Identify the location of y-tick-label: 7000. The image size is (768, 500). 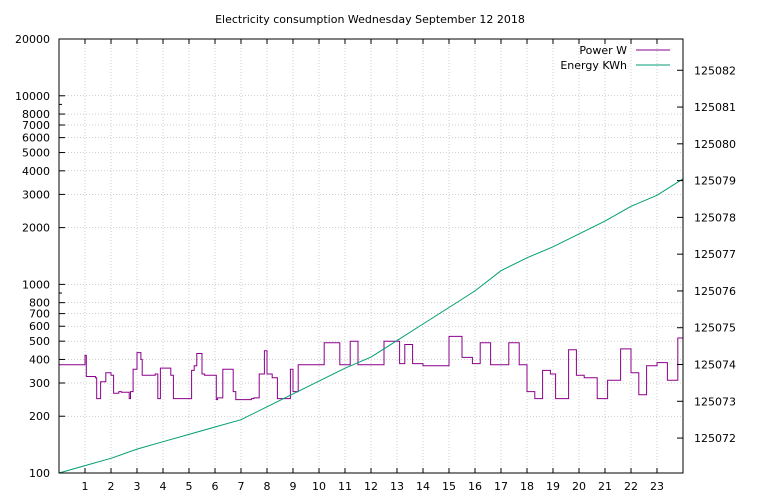
(36, 125).